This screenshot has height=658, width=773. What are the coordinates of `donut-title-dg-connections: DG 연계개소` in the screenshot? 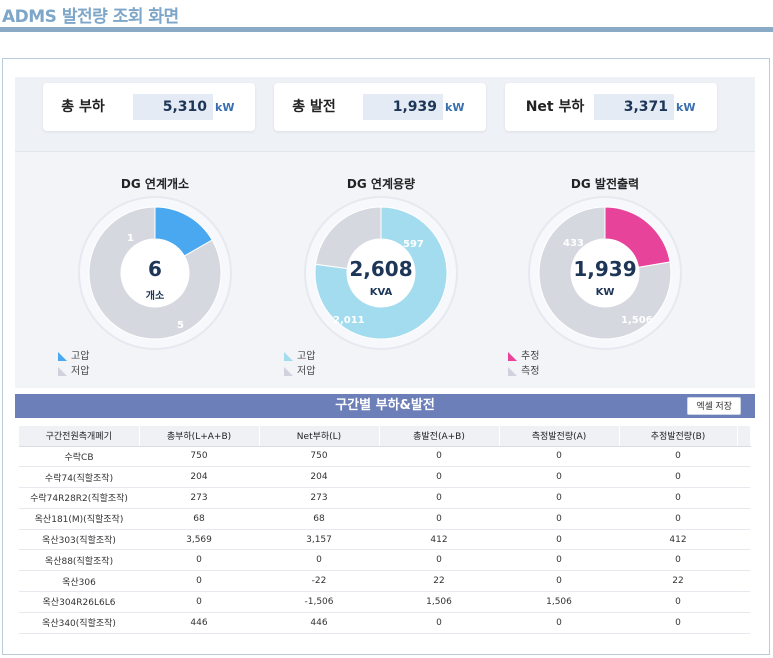 It's located at (155, 184).